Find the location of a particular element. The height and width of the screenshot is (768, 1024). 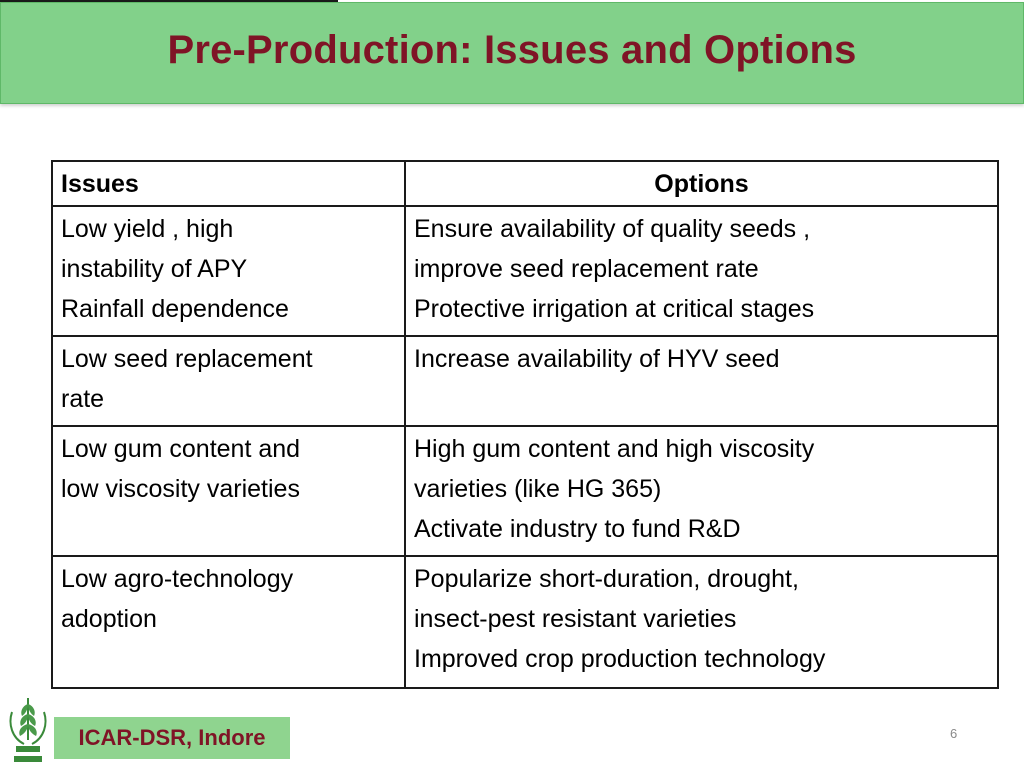

issue-line: Low agro-technology is located at coordinates (177, 579).